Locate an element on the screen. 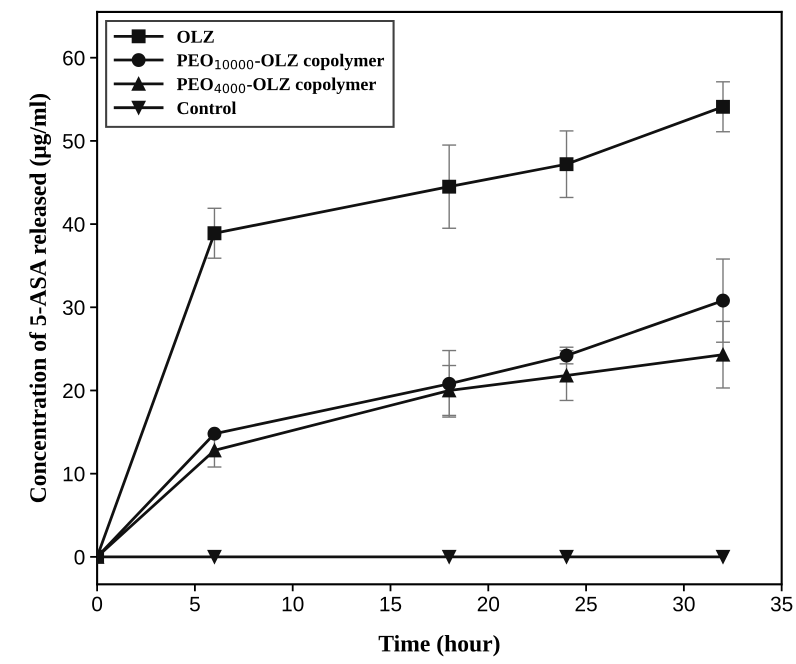 This screenshot has width=796, height=664. x-tick-label: 10 is located at coordinates (293, 604).